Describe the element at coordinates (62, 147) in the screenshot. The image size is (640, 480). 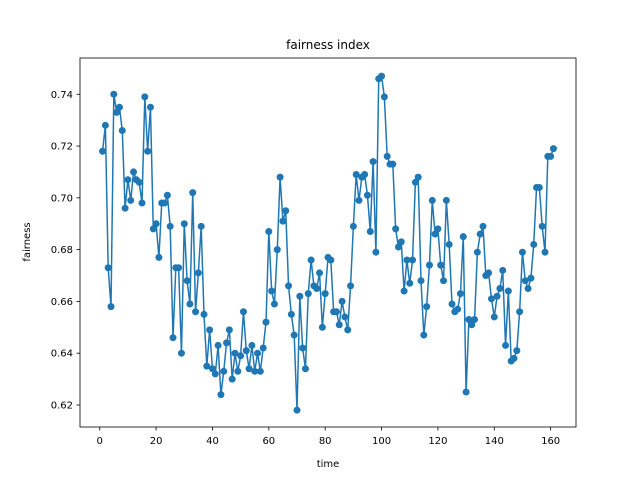
I see `y-tick-label: 0.72` at that location.